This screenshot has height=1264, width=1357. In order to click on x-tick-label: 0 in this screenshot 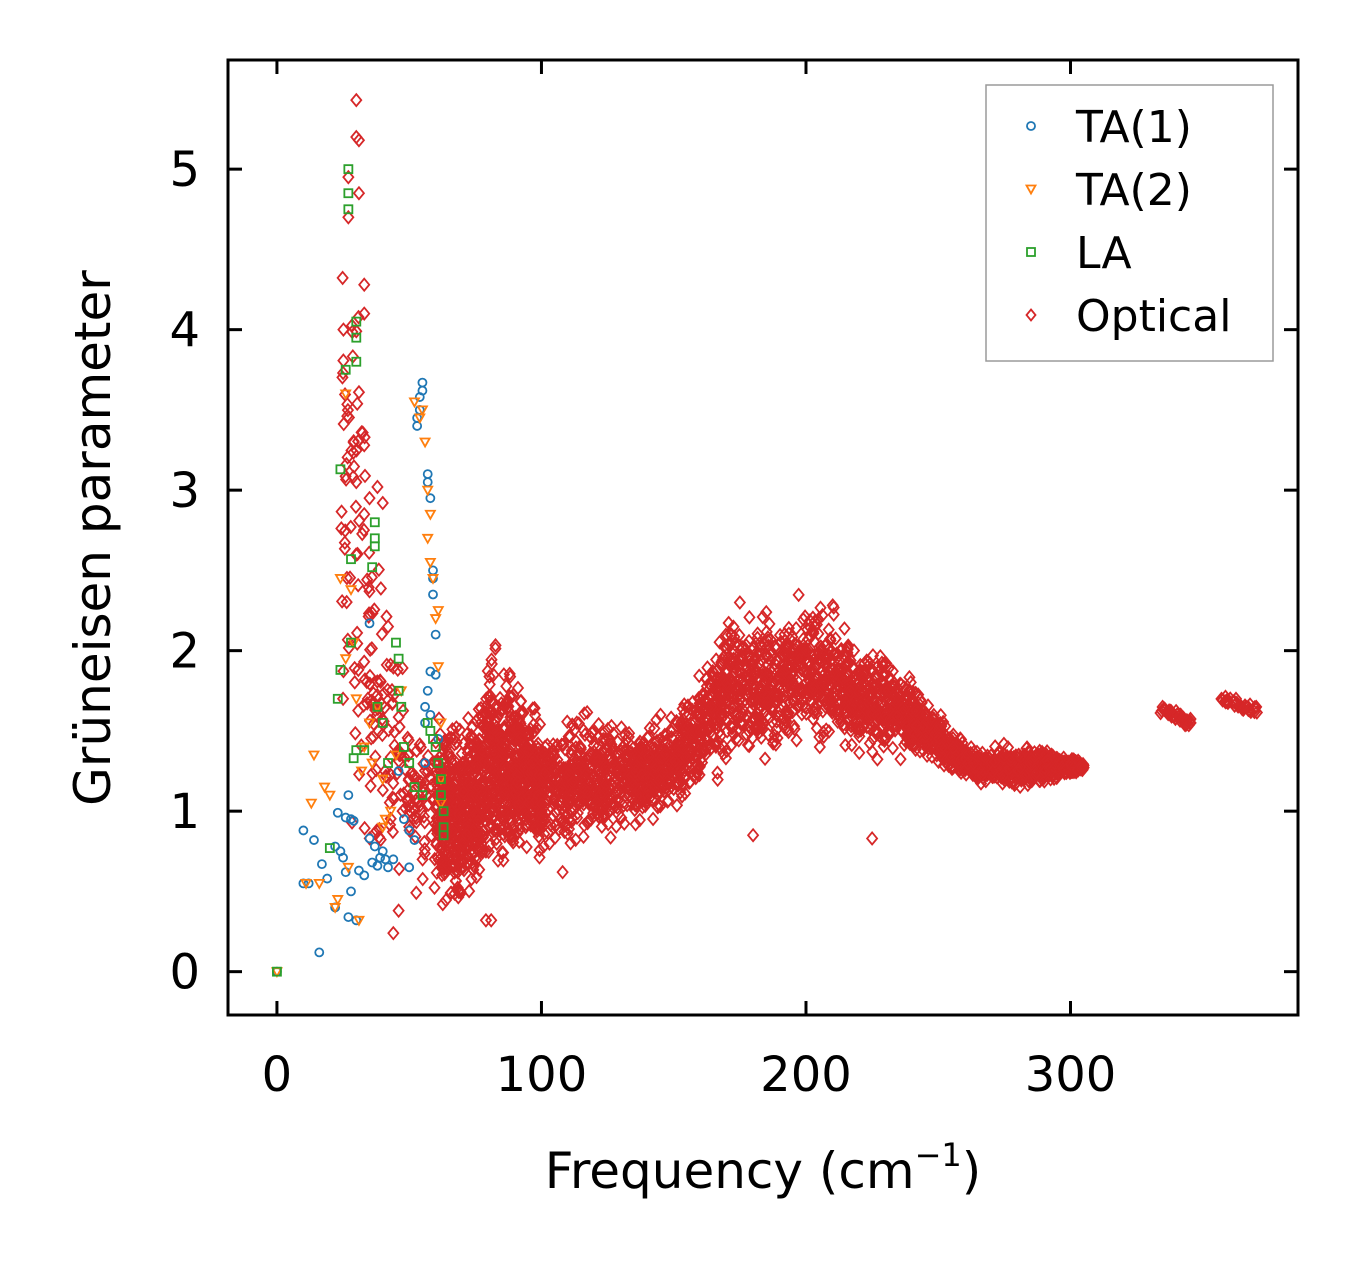, I will do `click(277, 1075)`.